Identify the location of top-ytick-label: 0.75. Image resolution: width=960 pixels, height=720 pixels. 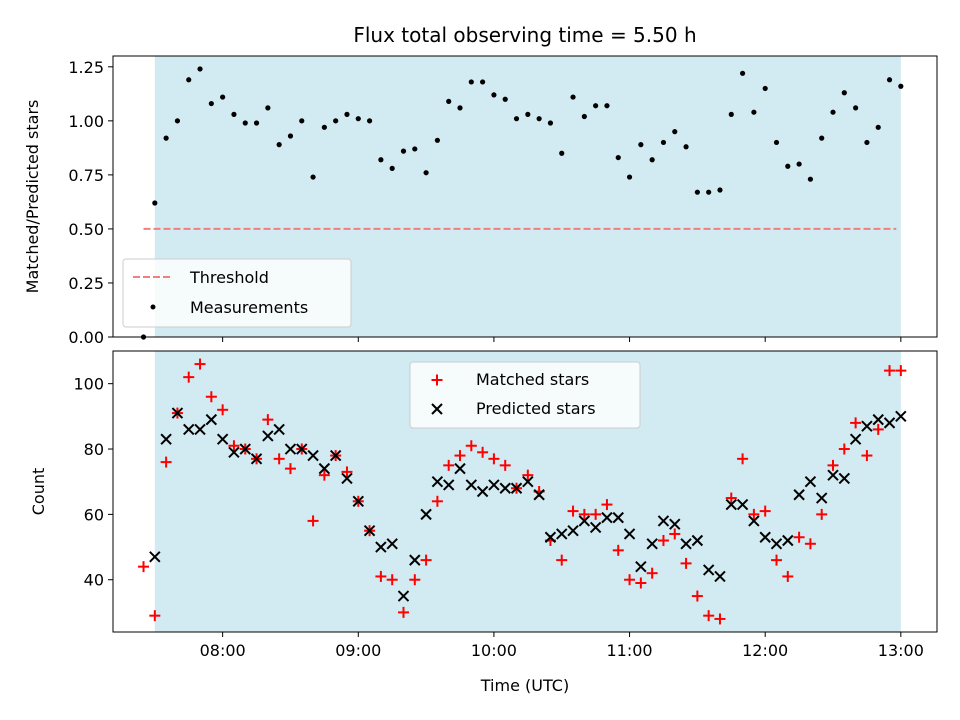
(86, 175).